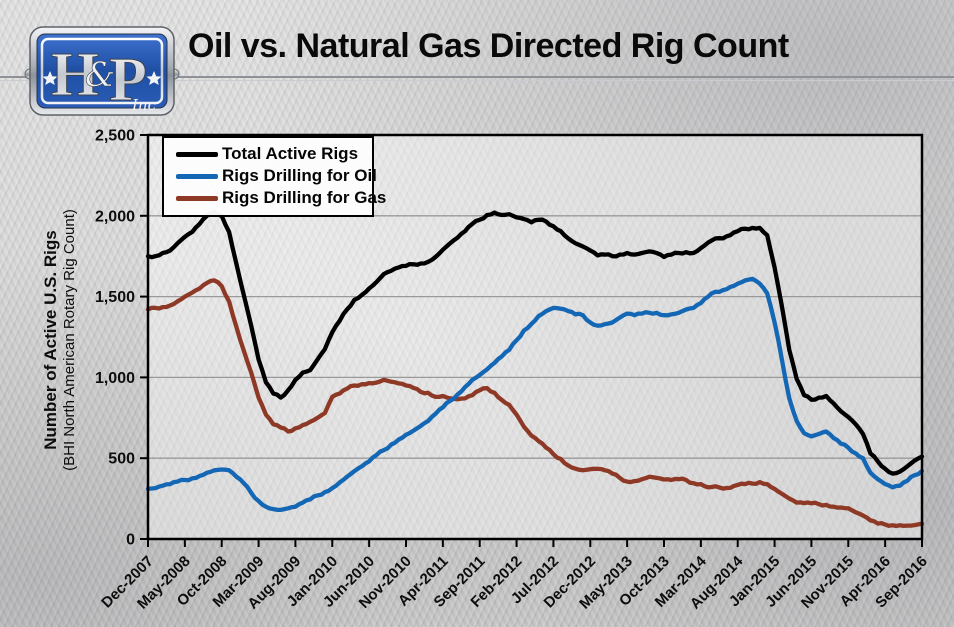 This screenshot has height=627, width=954. I want to click on svg-text: 1,500, so click(115, 297).